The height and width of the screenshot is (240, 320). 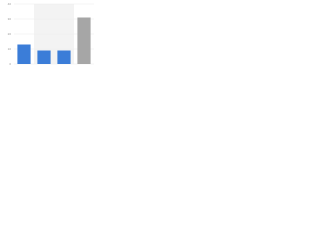 I want to click on y-tick-label: 10, so click(x=10, y=49).